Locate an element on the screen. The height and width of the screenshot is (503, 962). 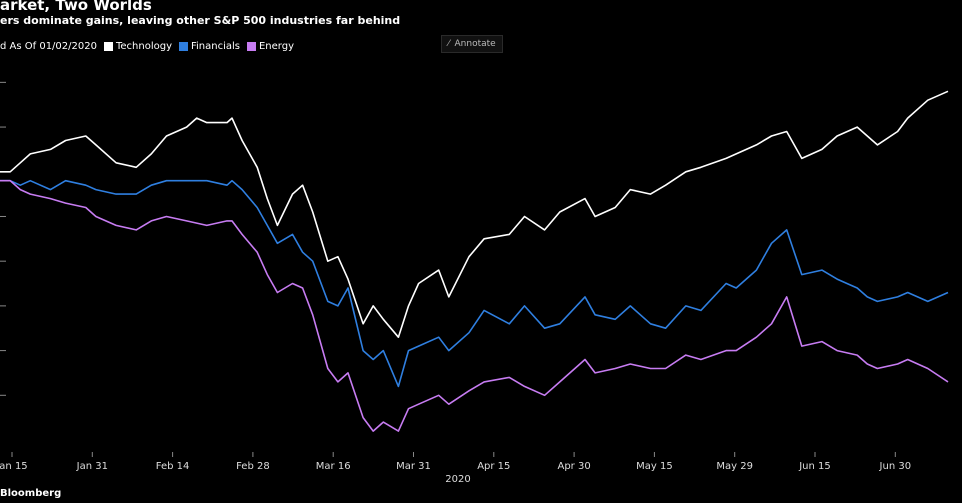
legend-swatch-technology is located at coordinates (108, 46).